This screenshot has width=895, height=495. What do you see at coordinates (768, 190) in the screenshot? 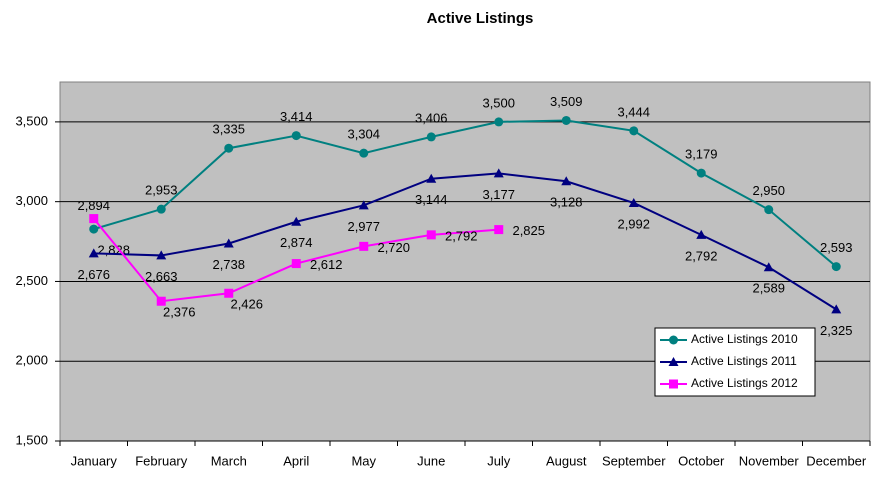
I see `data-label: 2,950` at bounding box center [768, 190].